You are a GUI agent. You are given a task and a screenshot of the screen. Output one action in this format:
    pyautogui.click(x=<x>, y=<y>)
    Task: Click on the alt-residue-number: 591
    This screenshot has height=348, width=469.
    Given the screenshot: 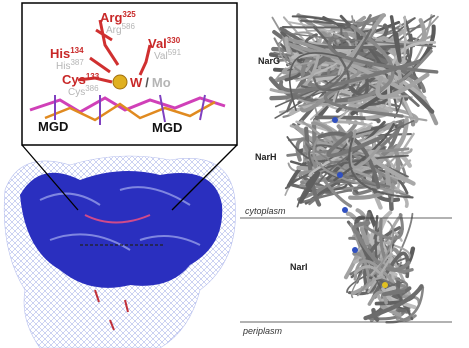 What is the action you would take?
    pyautogui.click(x=175, y=52)
    